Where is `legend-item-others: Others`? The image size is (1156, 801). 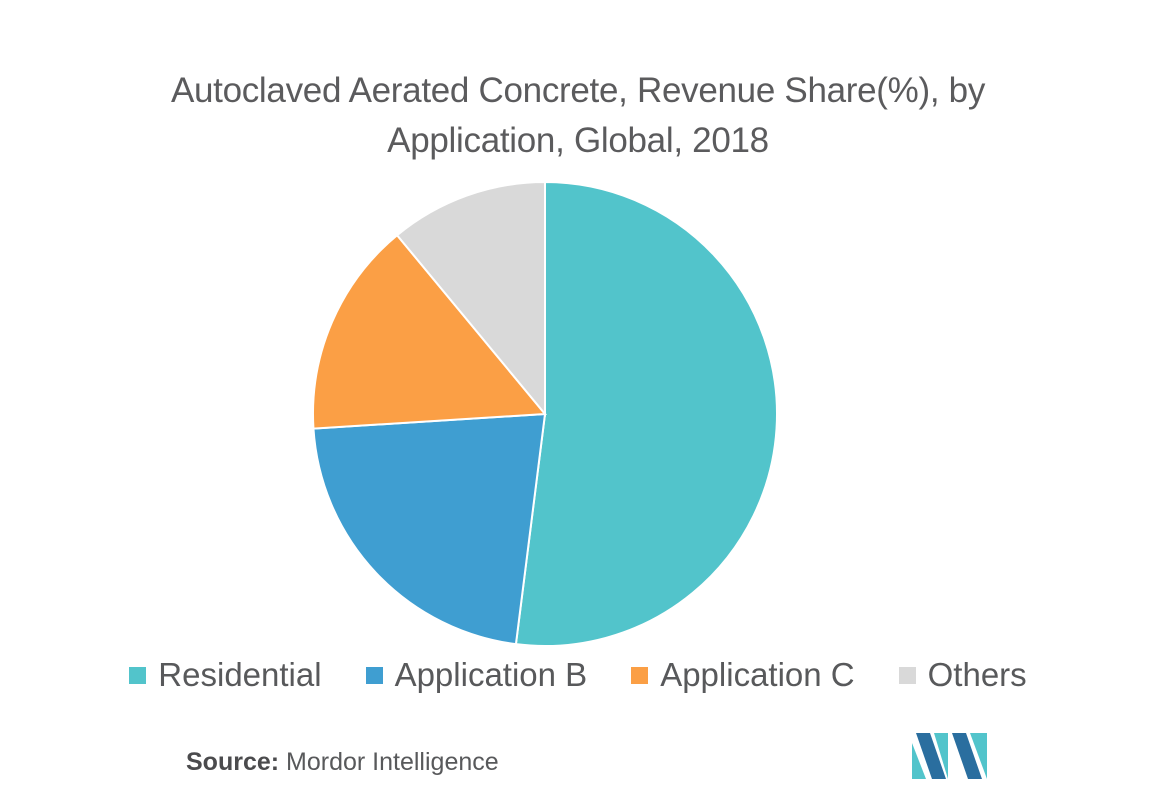
legend-item-others: Others is located at coordinates (962, 675).